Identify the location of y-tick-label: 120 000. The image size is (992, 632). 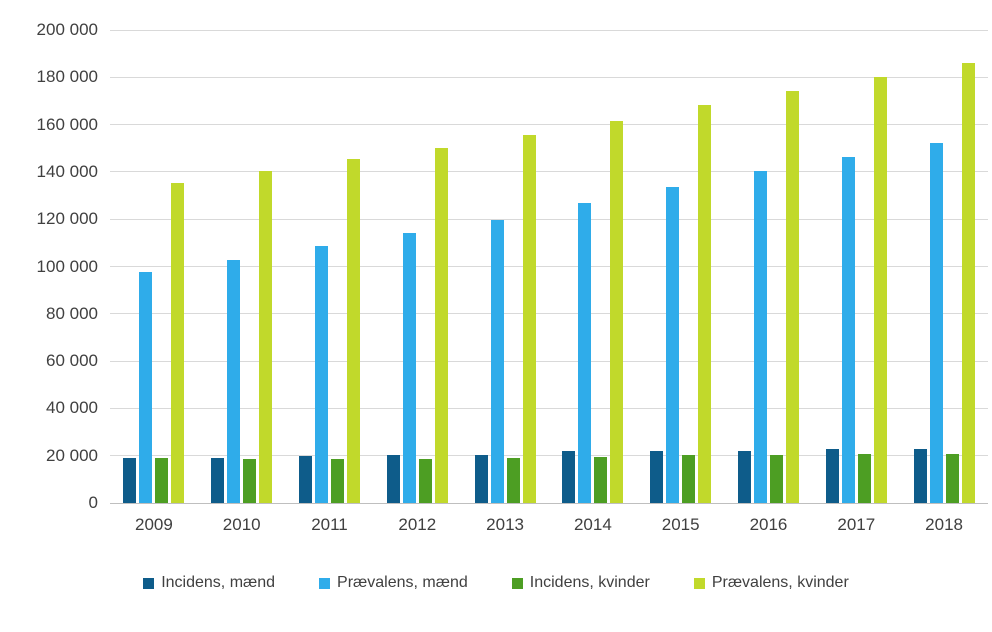
(67, 219).